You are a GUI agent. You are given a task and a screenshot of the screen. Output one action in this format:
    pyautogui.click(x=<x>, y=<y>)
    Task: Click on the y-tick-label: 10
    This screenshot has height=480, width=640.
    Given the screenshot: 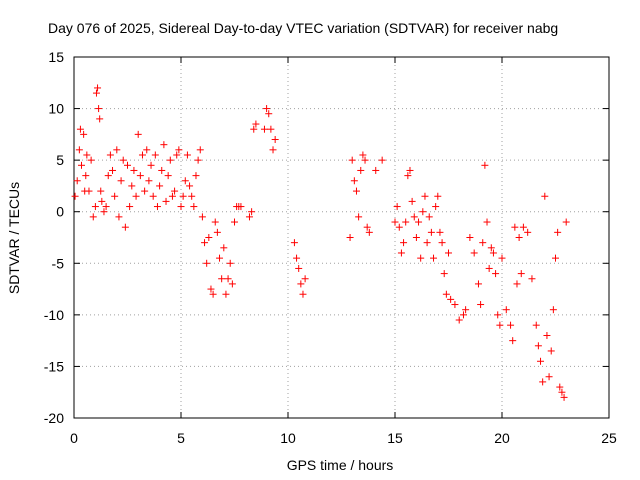 What is the action you would take?
    pyautogui.click(x=56, y=109)
    